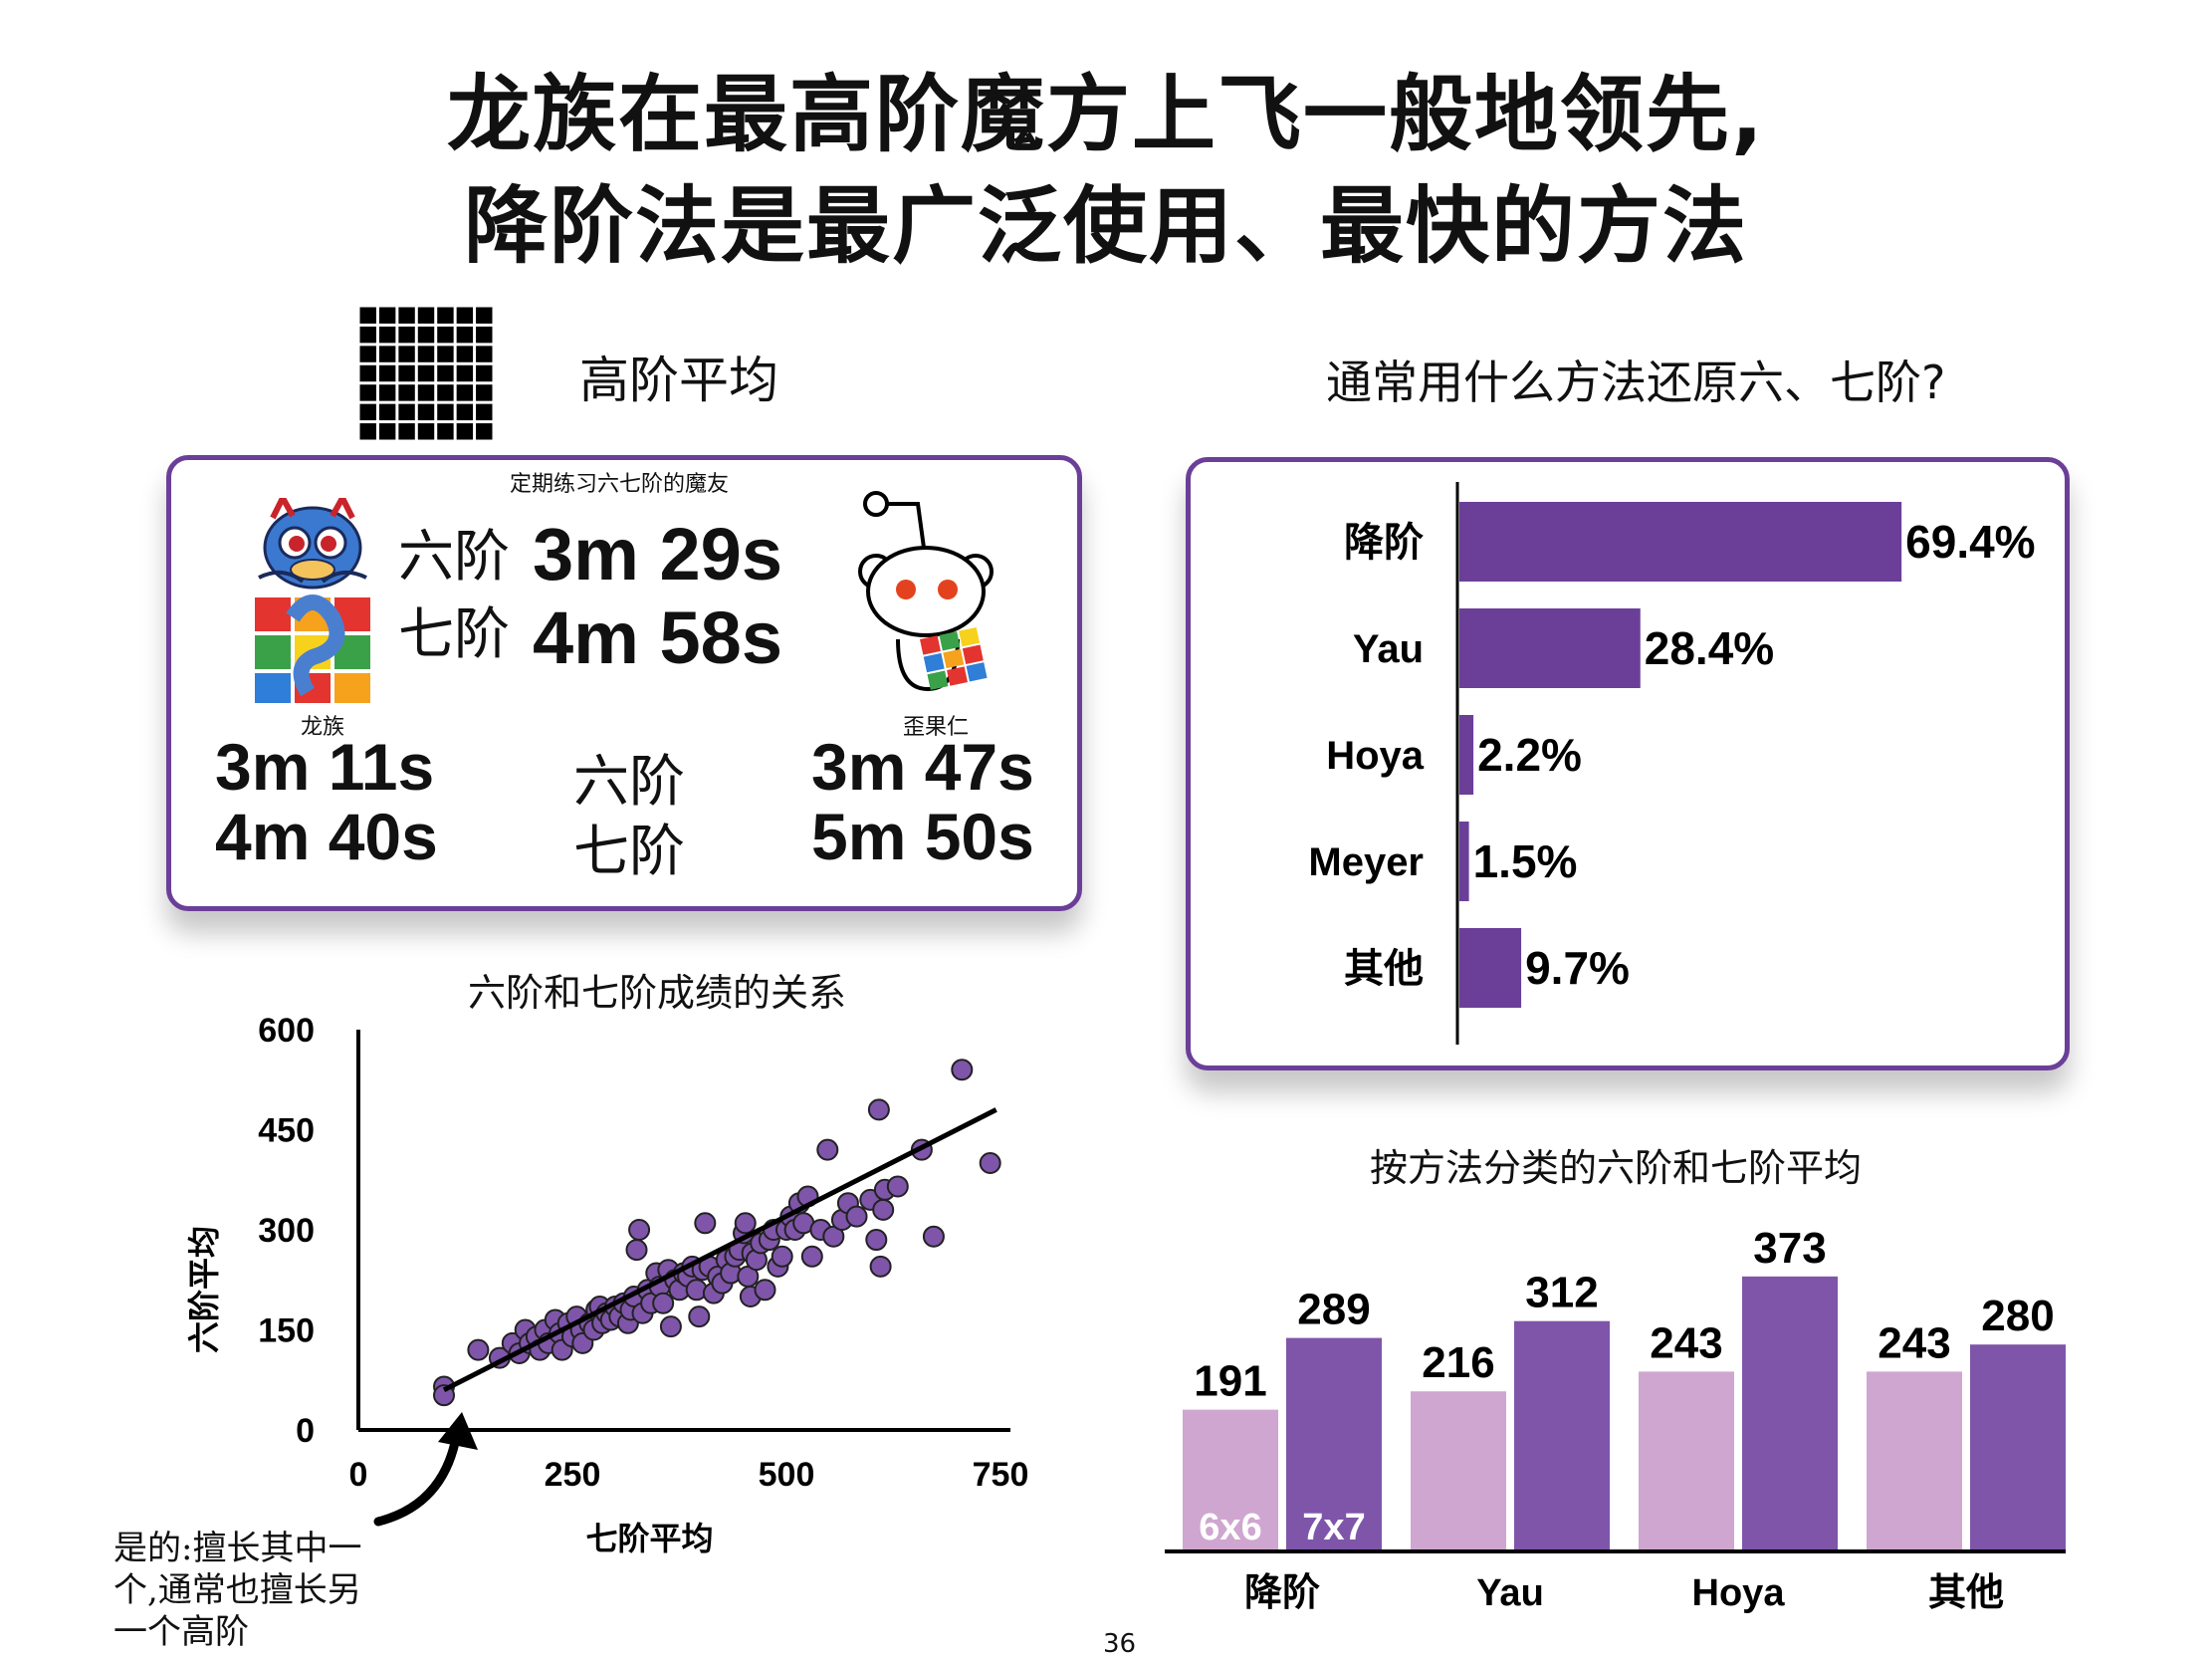 Image resolution: width=2212 pixels, height=1659 pixels. I want to click on scatter-title: 六阶和七阶成绩的关系, so click(657, 993).